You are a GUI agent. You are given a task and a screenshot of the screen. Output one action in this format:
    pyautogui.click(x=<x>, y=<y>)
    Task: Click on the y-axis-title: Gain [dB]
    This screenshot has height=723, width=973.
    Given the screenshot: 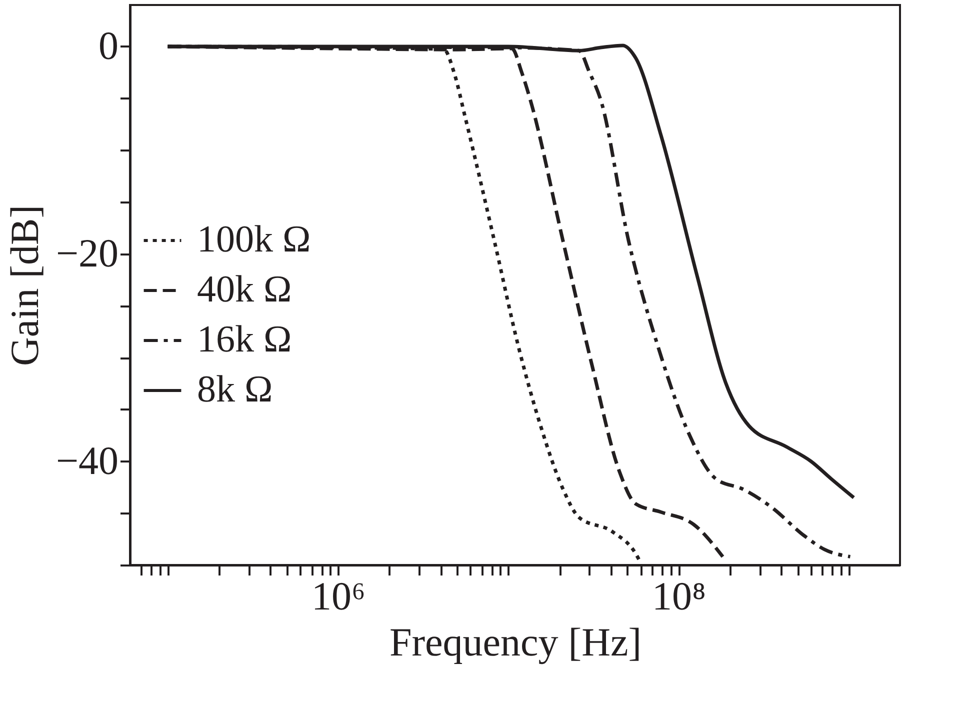 What is the action you would take?
    pyautogui.click(x=24, y=285)
    